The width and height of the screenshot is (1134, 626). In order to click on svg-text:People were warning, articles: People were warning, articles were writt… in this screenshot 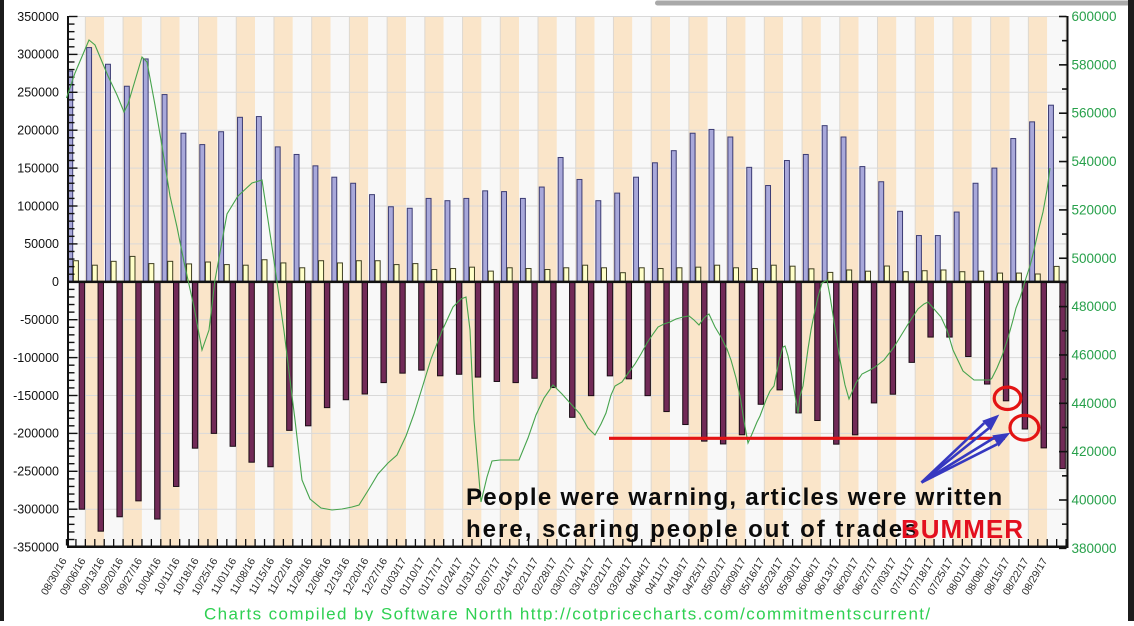, I will do `click(734, 497)`.